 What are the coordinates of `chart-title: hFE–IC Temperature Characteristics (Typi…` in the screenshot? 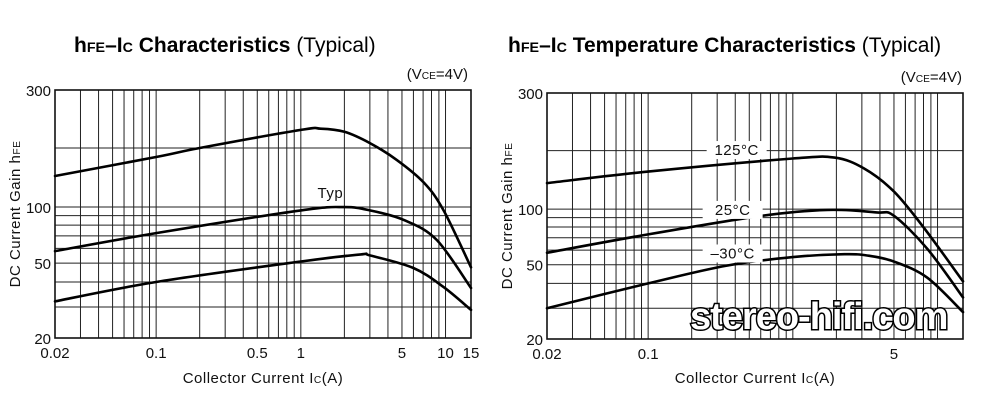 It's located at (724, 45).